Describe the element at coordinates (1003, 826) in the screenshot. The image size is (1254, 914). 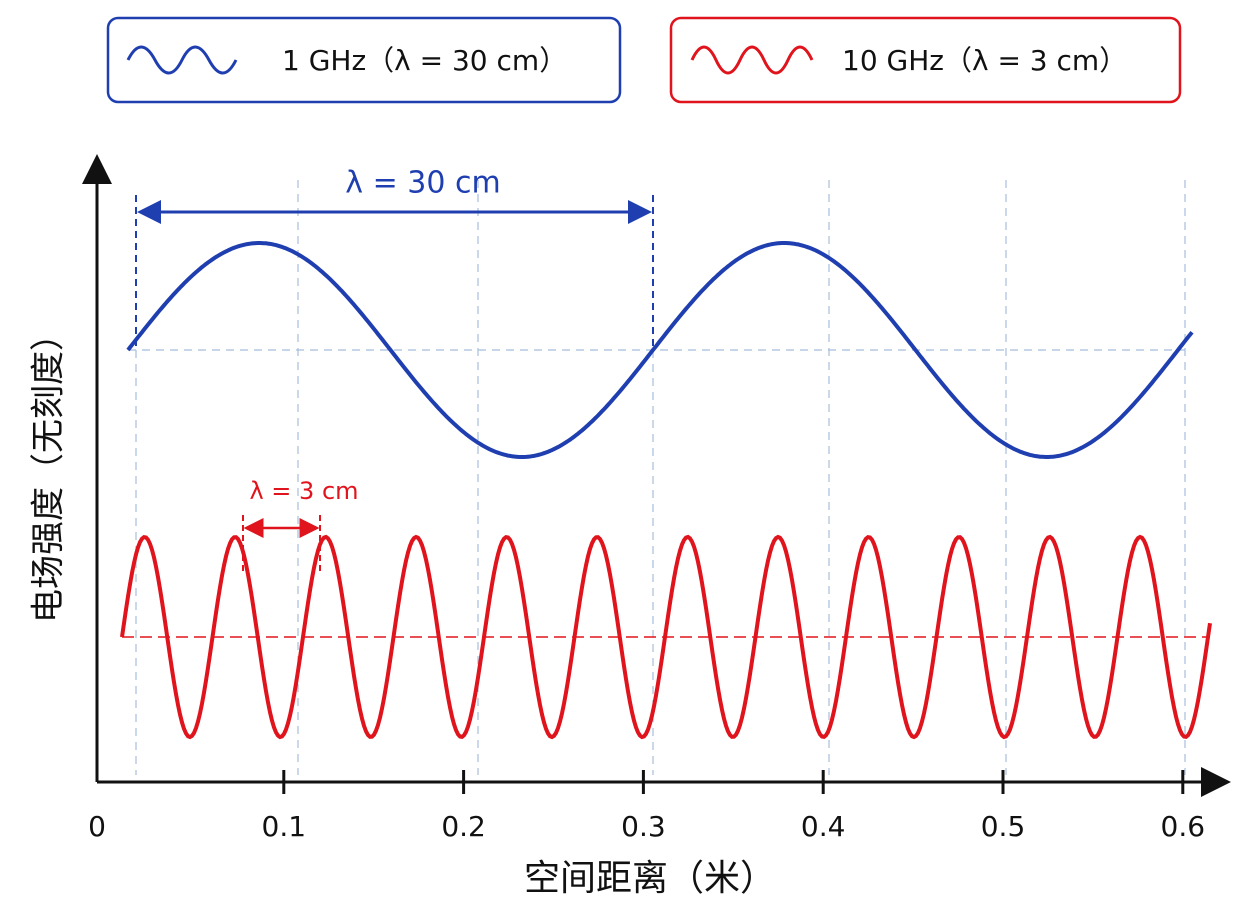
I see `x-tick-label: 0.5` at that location.